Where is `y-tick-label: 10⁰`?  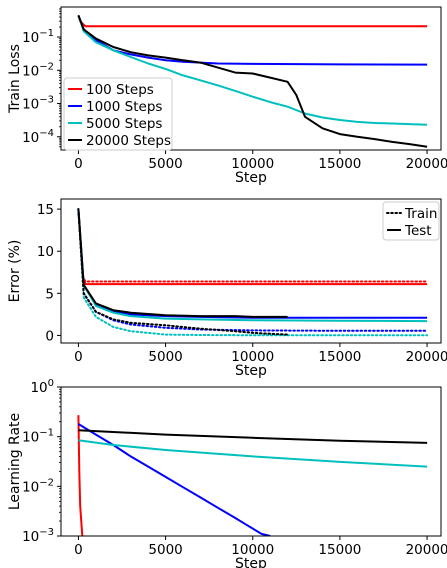
y-tick-label: 10⁰ is located at coordinates (42, 387).